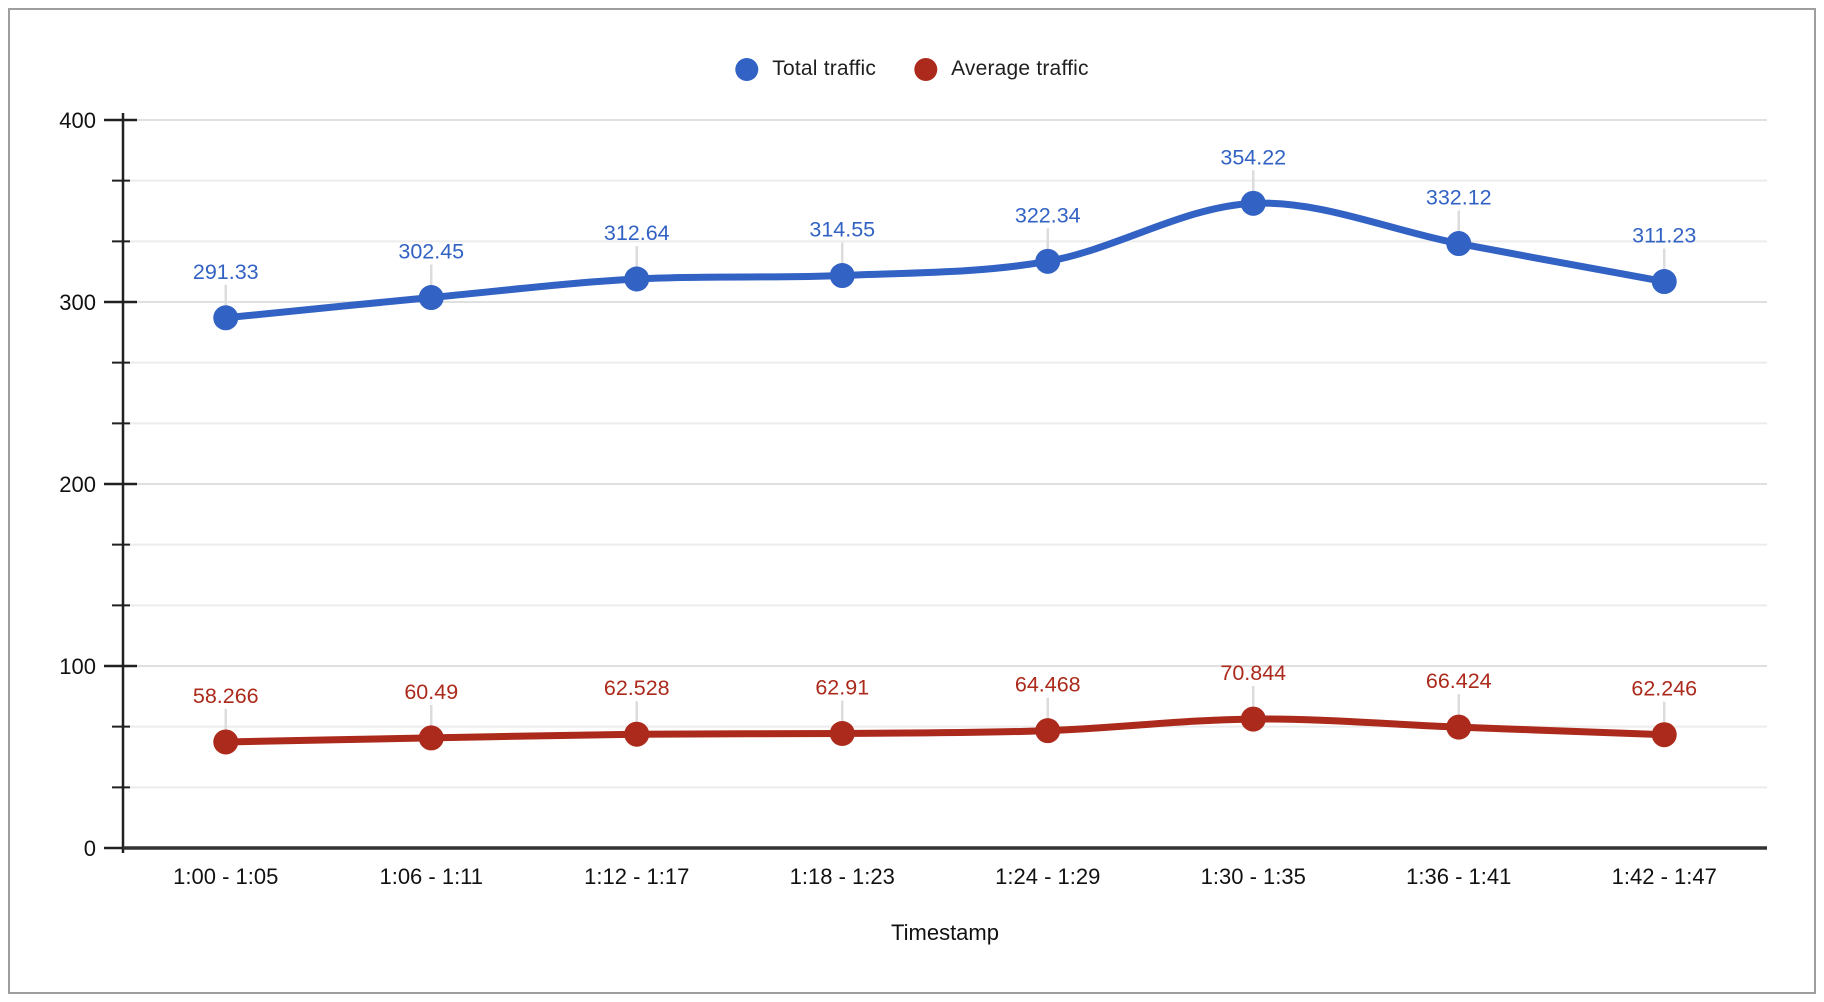 The width and height of the screenshot is (1824, 1002). Describe the element at coordinates (636, 876) in the screenshot. I see `svg-text: 1:12 - 1:17` at that location.